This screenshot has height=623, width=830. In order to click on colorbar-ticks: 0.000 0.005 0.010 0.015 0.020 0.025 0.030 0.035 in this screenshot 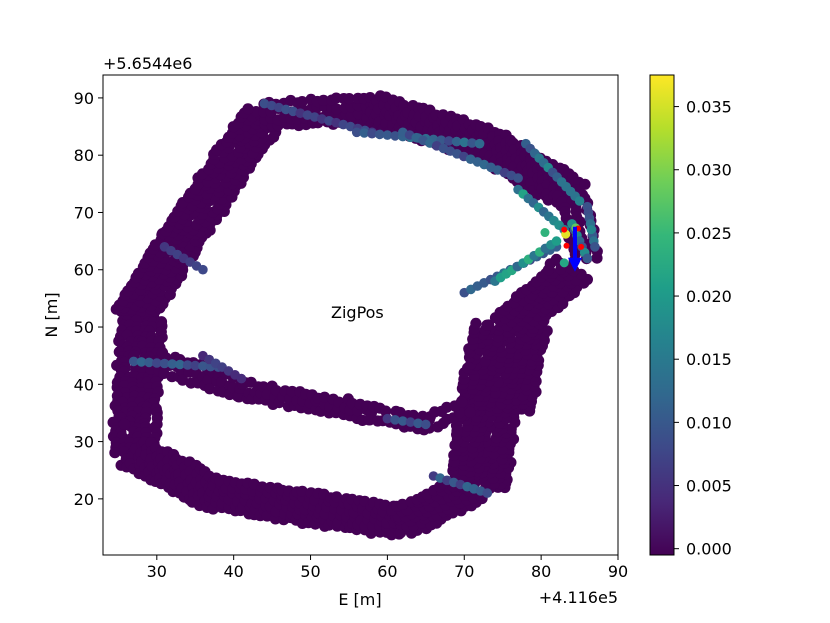, I will do `click(703, 328)`.